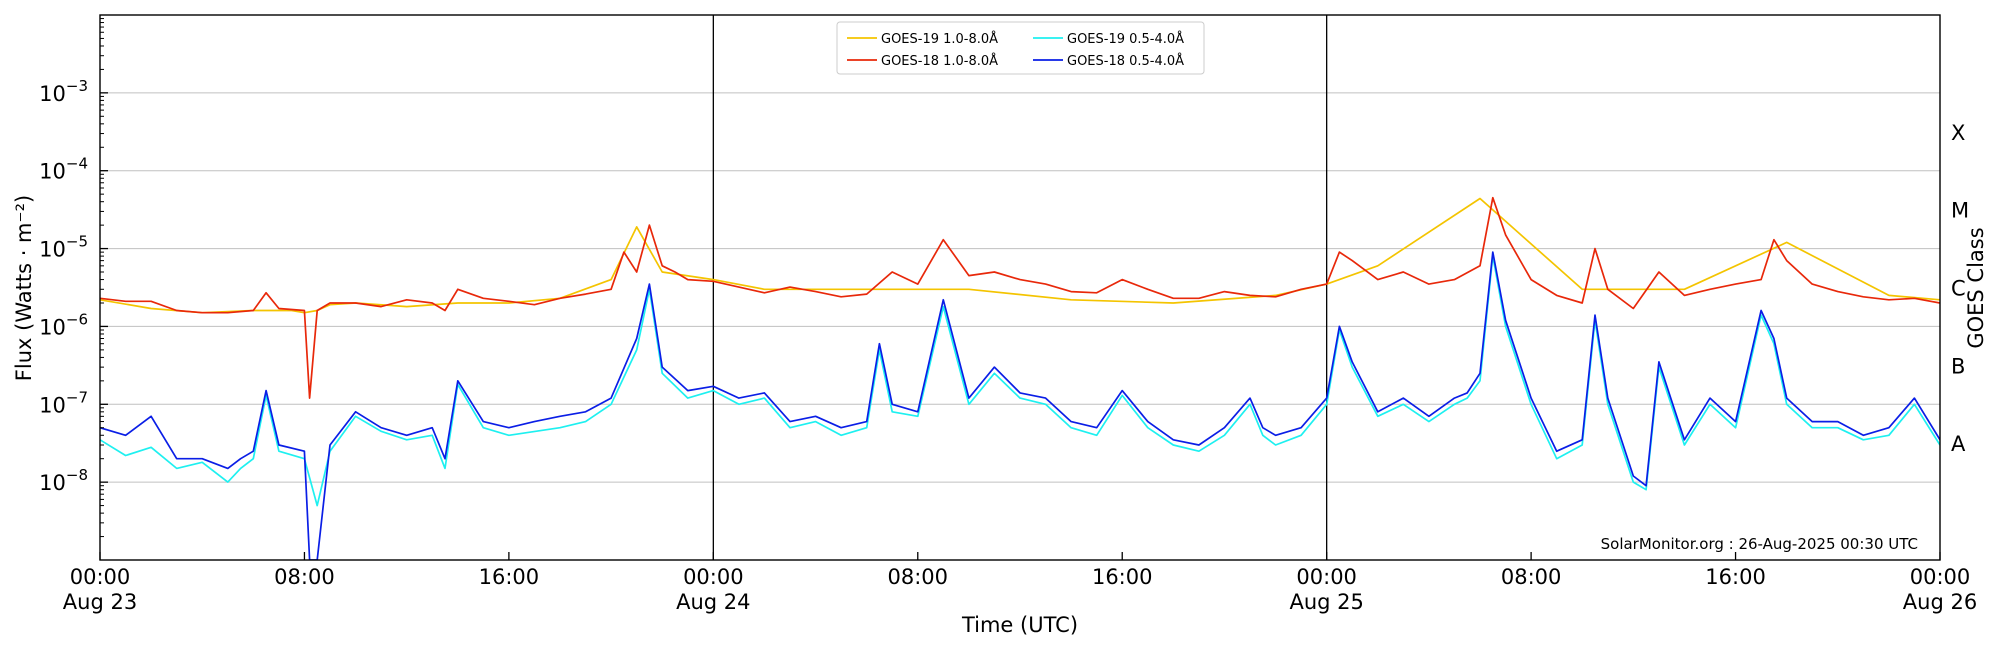 The height and width of the screenshot is (650, 2000). I want to click on x-tick-date-label: Aug 23, so click(100, 602).